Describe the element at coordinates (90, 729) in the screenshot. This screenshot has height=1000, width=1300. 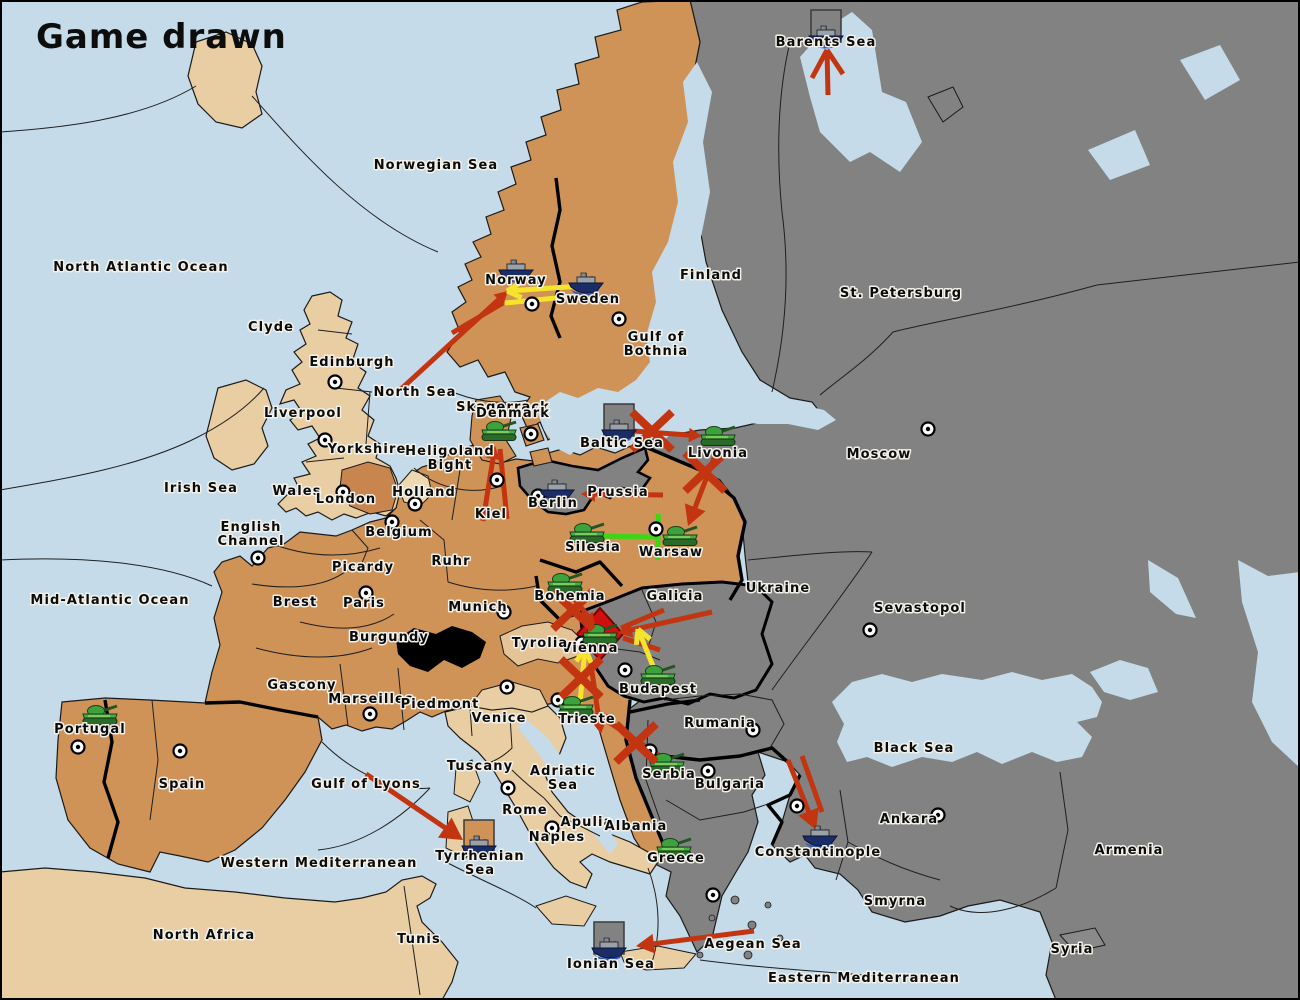
I see `province-label-portugal: Portugal` at that location.